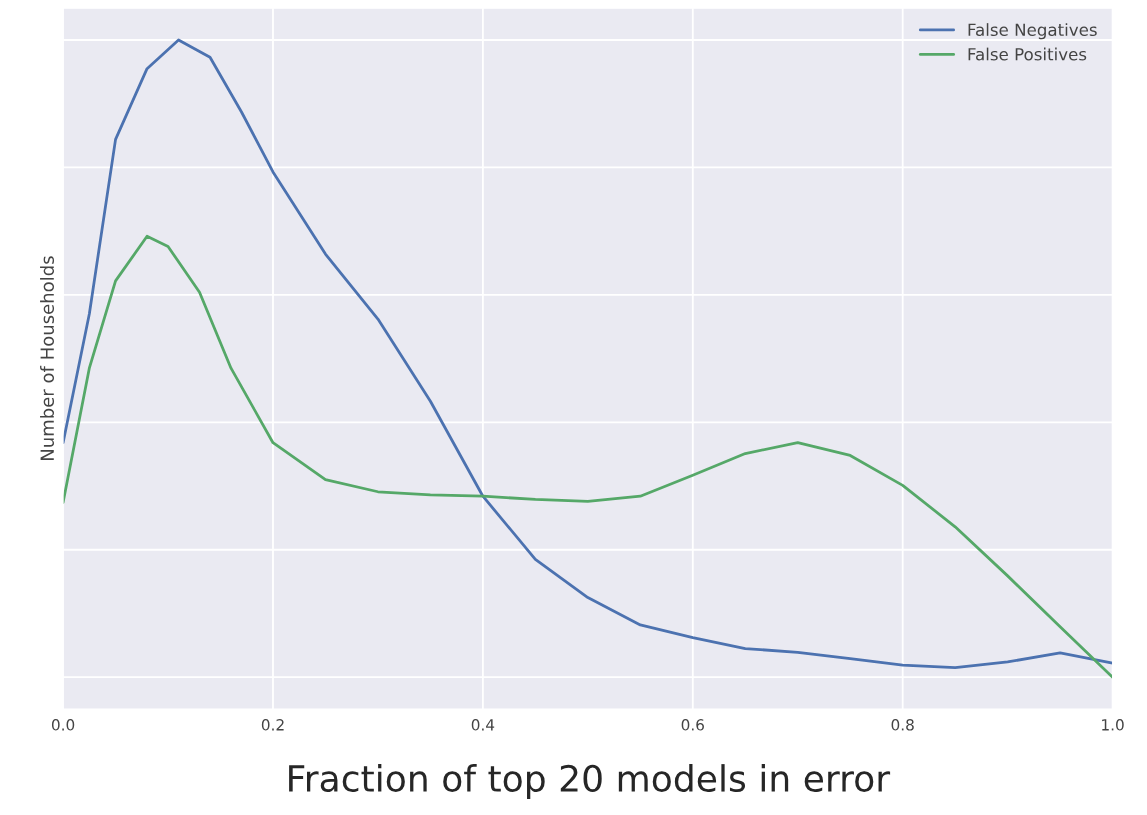  I want to click on x-tick-label: 0.0, so click(63, 725).